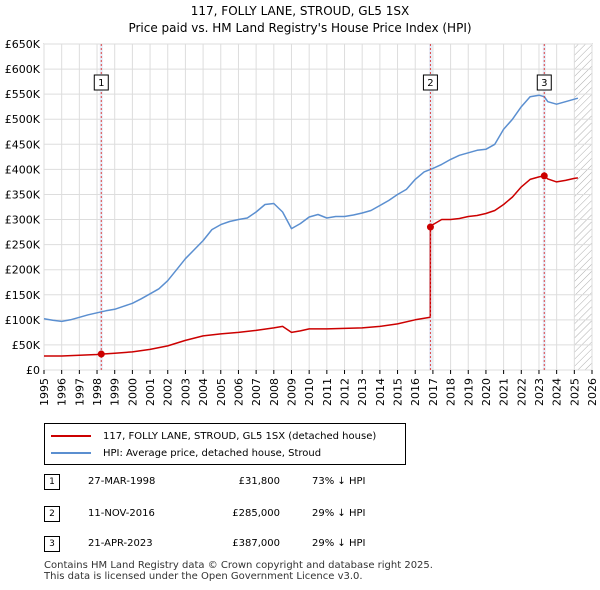 The height and width of the screenshot is (590, 600). I want to click on x-tick-label: 2007, so click(256, 392).